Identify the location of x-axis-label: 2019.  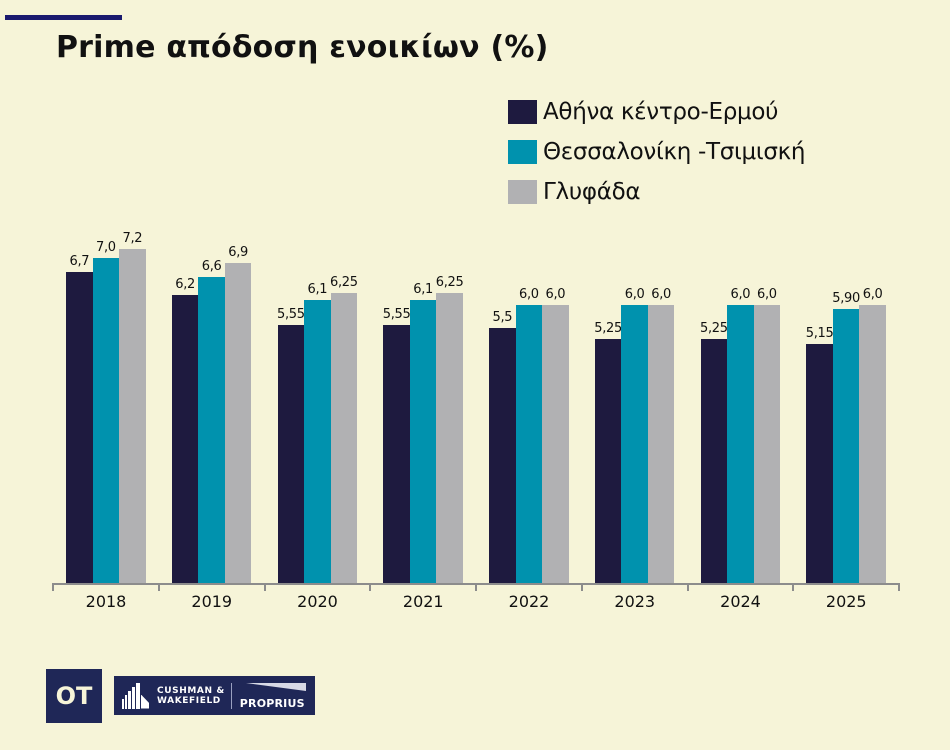
(212, 601).